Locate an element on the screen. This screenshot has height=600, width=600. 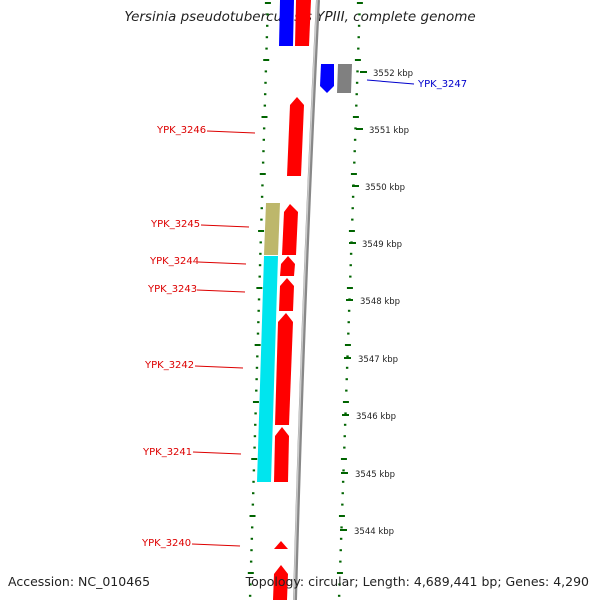
kbp-label: 3546 kbp is located at coordinates (376, 417).